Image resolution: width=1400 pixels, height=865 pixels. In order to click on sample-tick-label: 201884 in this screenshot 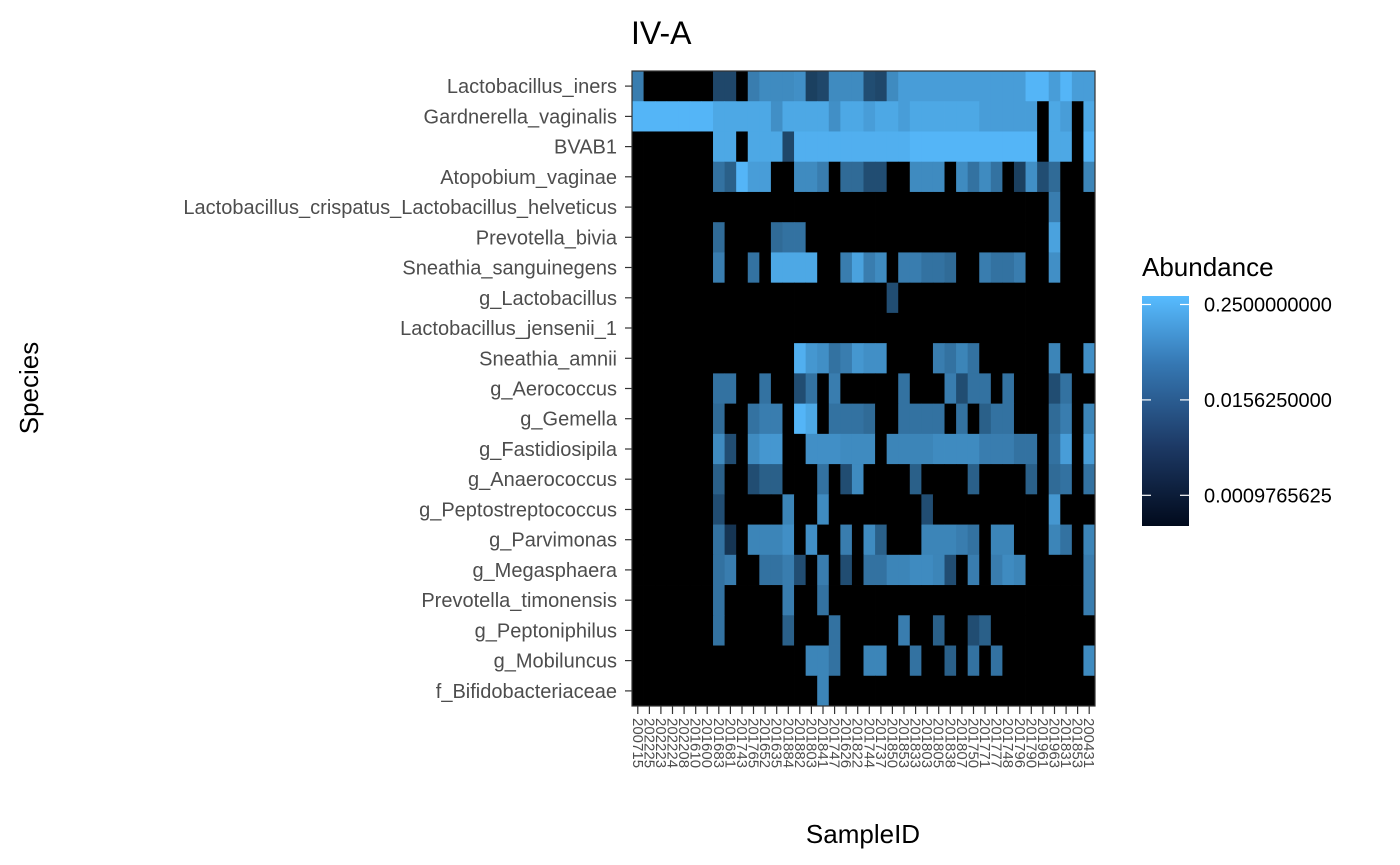, I will do `click(787, 743)`.